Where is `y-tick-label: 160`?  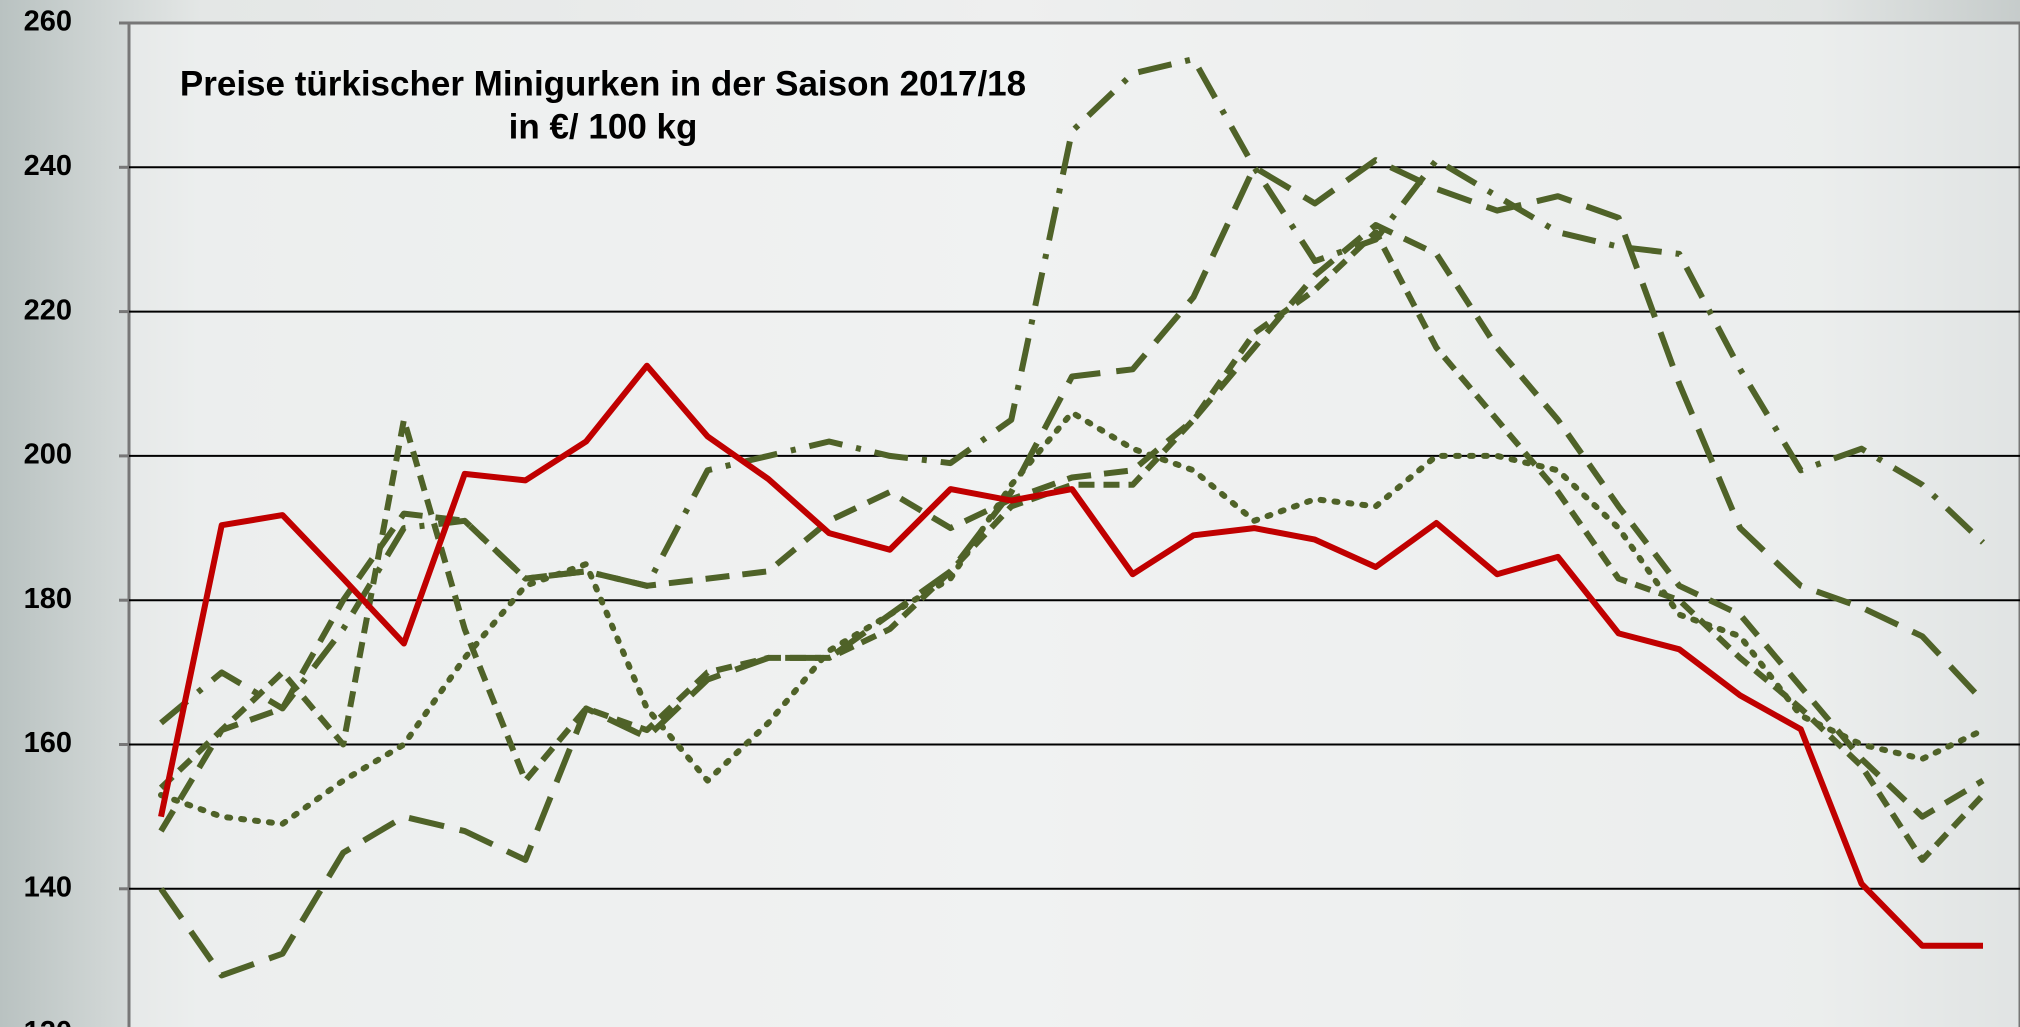
y-tick-label: 160 is located at coordinates (48, 743).